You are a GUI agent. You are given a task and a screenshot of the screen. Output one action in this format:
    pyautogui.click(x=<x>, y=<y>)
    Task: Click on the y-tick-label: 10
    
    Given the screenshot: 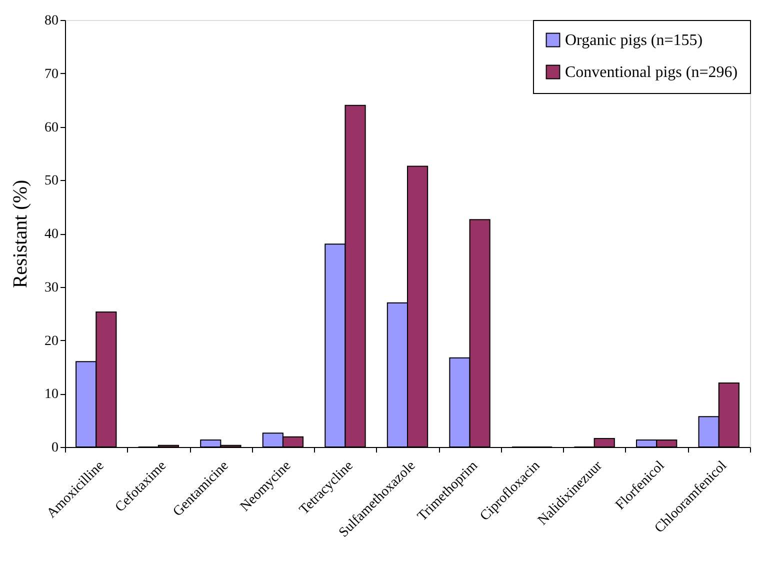 What is the action you would take?
    pyautogui.click(x=51, y=394)
    